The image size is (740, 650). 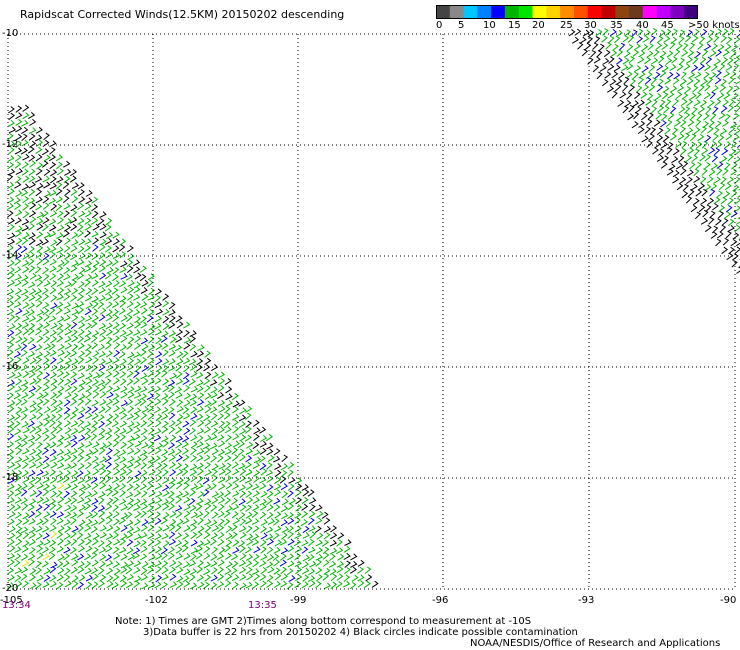 I want to click on lon-label: -105, so click(x=11, y=600).